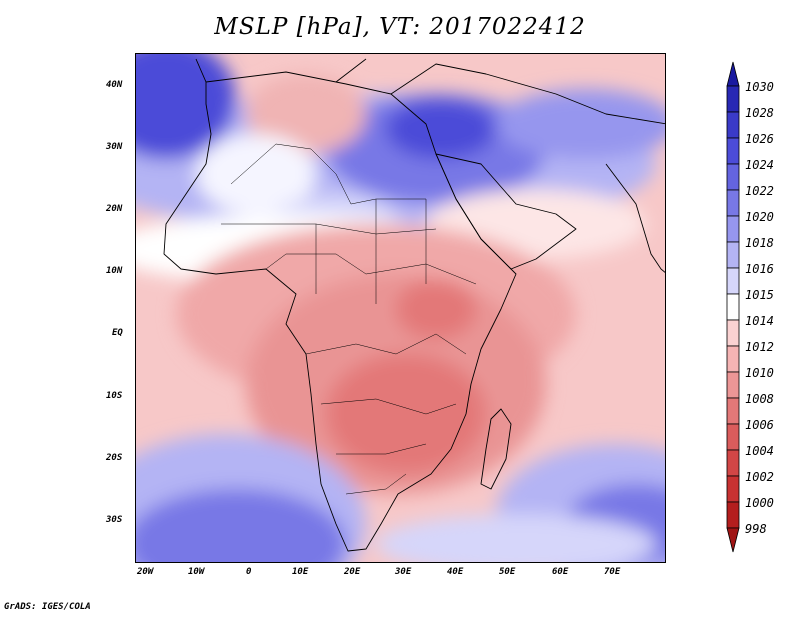 Image resolution: width=800 pixels, height=618 pixels. What do you see at coordinates (506, 211) in the screenshot?
I see `arabia-coastline` at bounding box center [506, 211].